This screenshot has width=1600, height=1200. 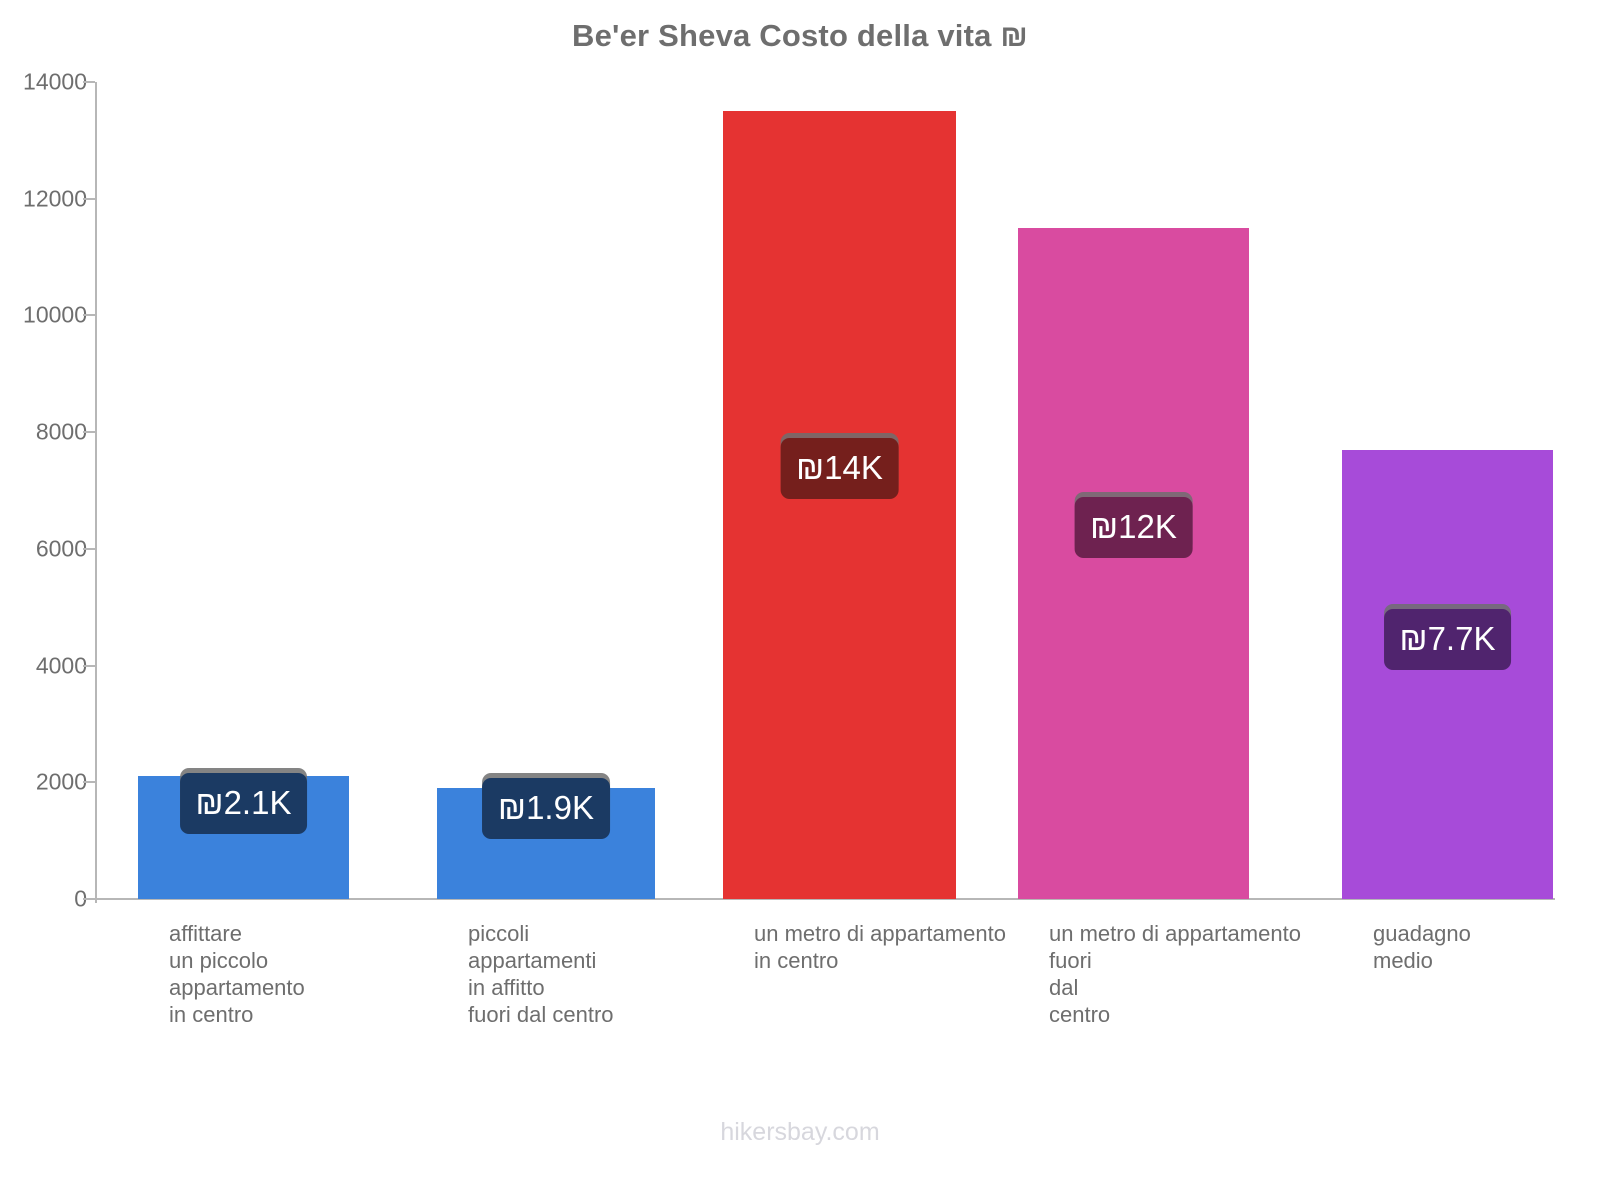 What do you see at coordinates (819, 899) in the screenshot?
I see `x-axis-line` at bounding box center [819, 899].